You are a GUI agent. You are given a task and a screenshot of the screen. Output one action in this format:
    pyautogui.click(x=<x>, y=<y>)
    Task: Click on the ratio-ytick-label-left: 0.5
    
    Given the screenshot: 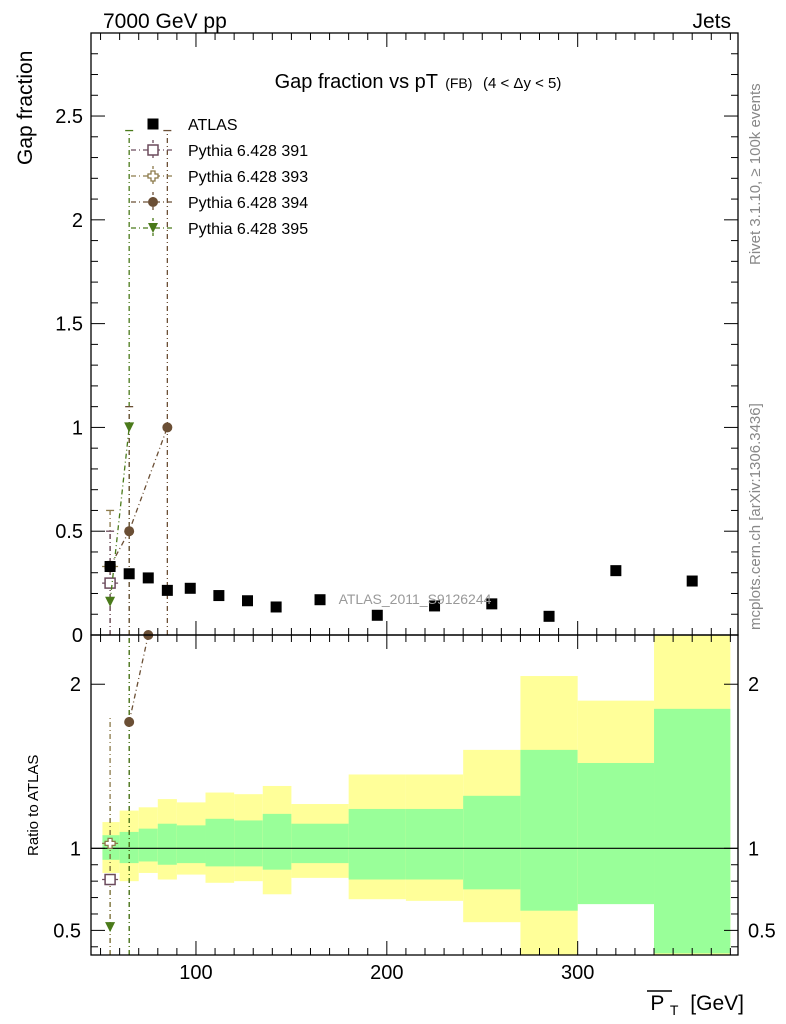 What is the action you would take?
    pyautogui.click(x=67, y=931)
    